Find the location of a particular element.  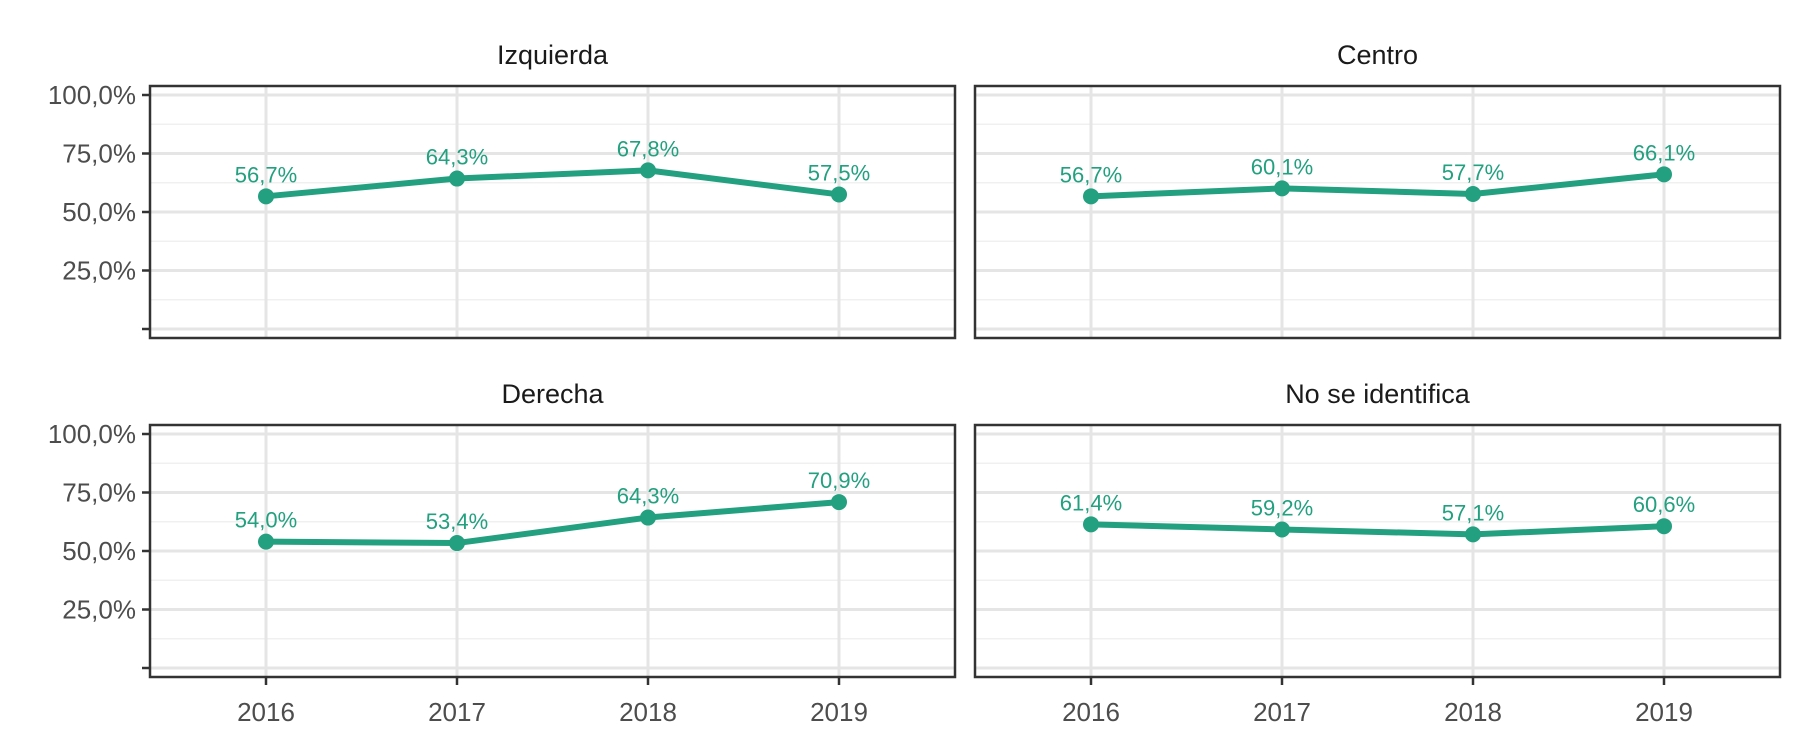

data-label: 61,4% is located at coordinates (1091, 502).